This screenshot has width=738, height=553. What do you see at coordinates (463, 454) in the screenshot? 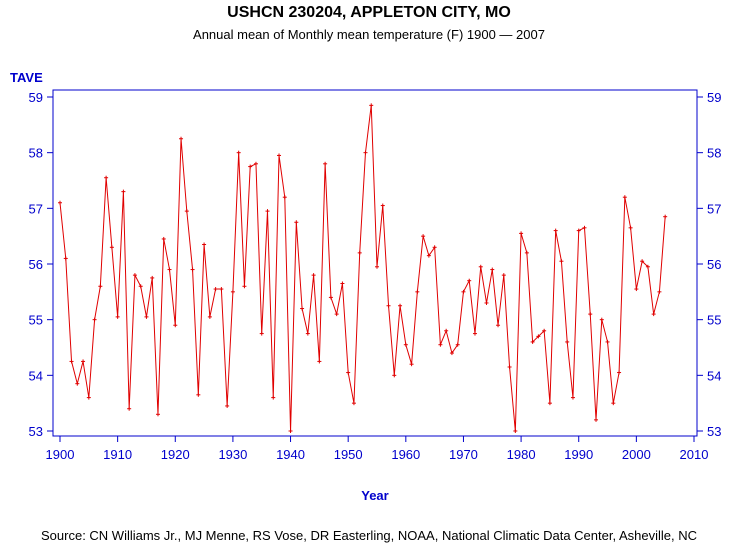
I see `x-tick-label: 1970` at bounding box center [463, 454].